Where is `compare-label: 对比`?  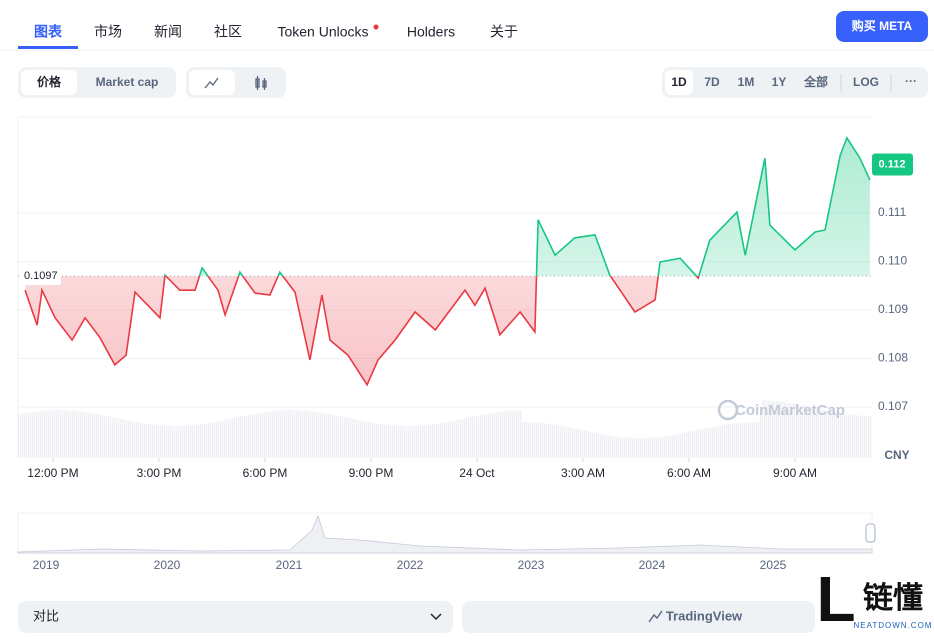 compare-label: 对比 is located at coordinates (46, 615).